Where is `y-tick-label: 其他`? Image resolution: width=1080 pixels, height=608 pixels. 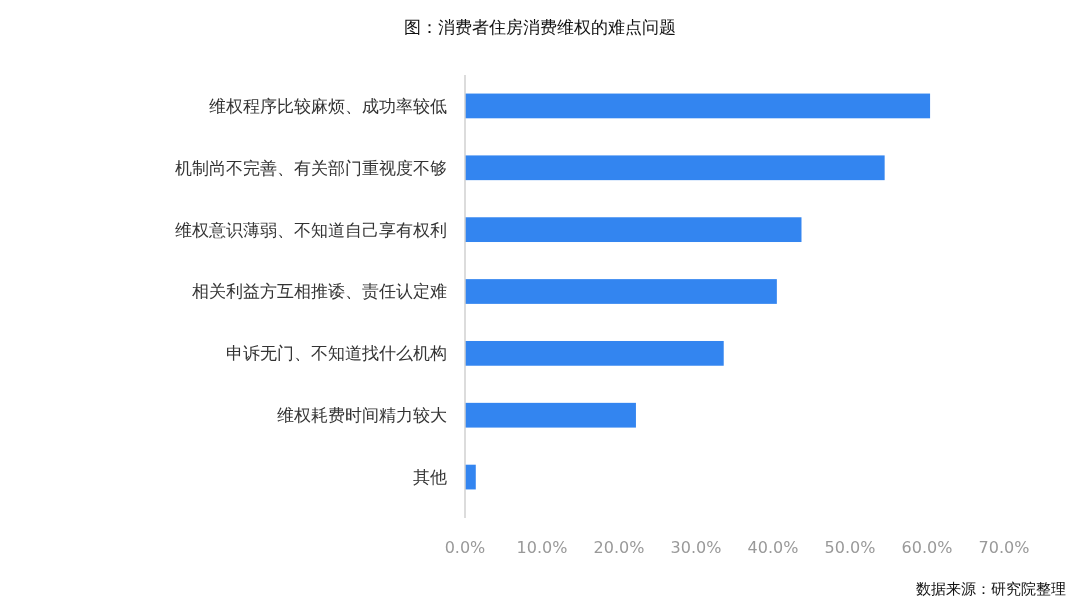 y-tick-label: 其他 is located at coordinates (430, 477).